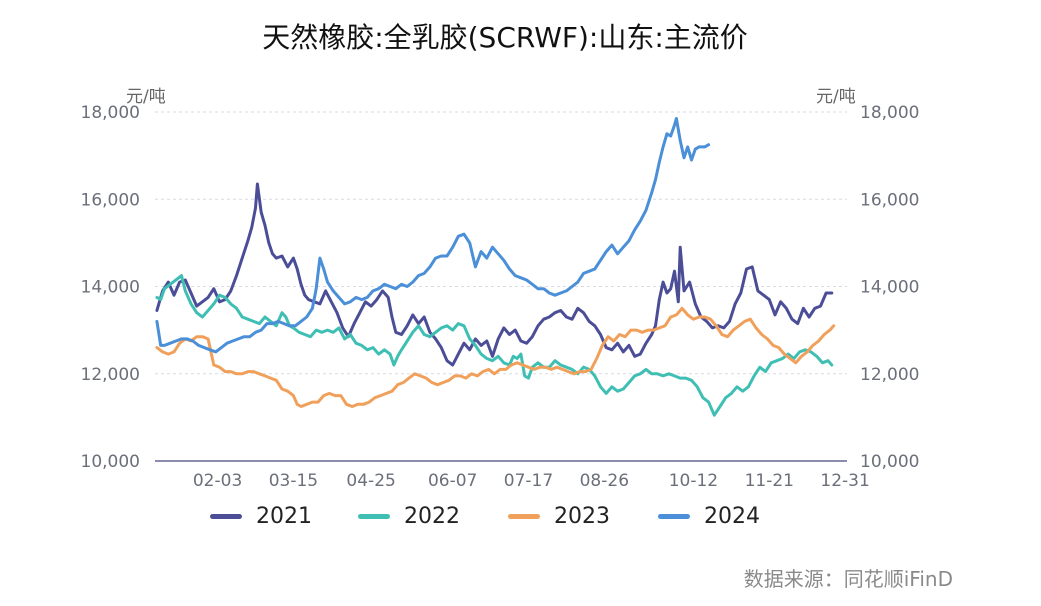 This screenshot has width=1041, height=606. I want to click on data-source: 数据来源：同花顺iFinD, so click(848, 579).